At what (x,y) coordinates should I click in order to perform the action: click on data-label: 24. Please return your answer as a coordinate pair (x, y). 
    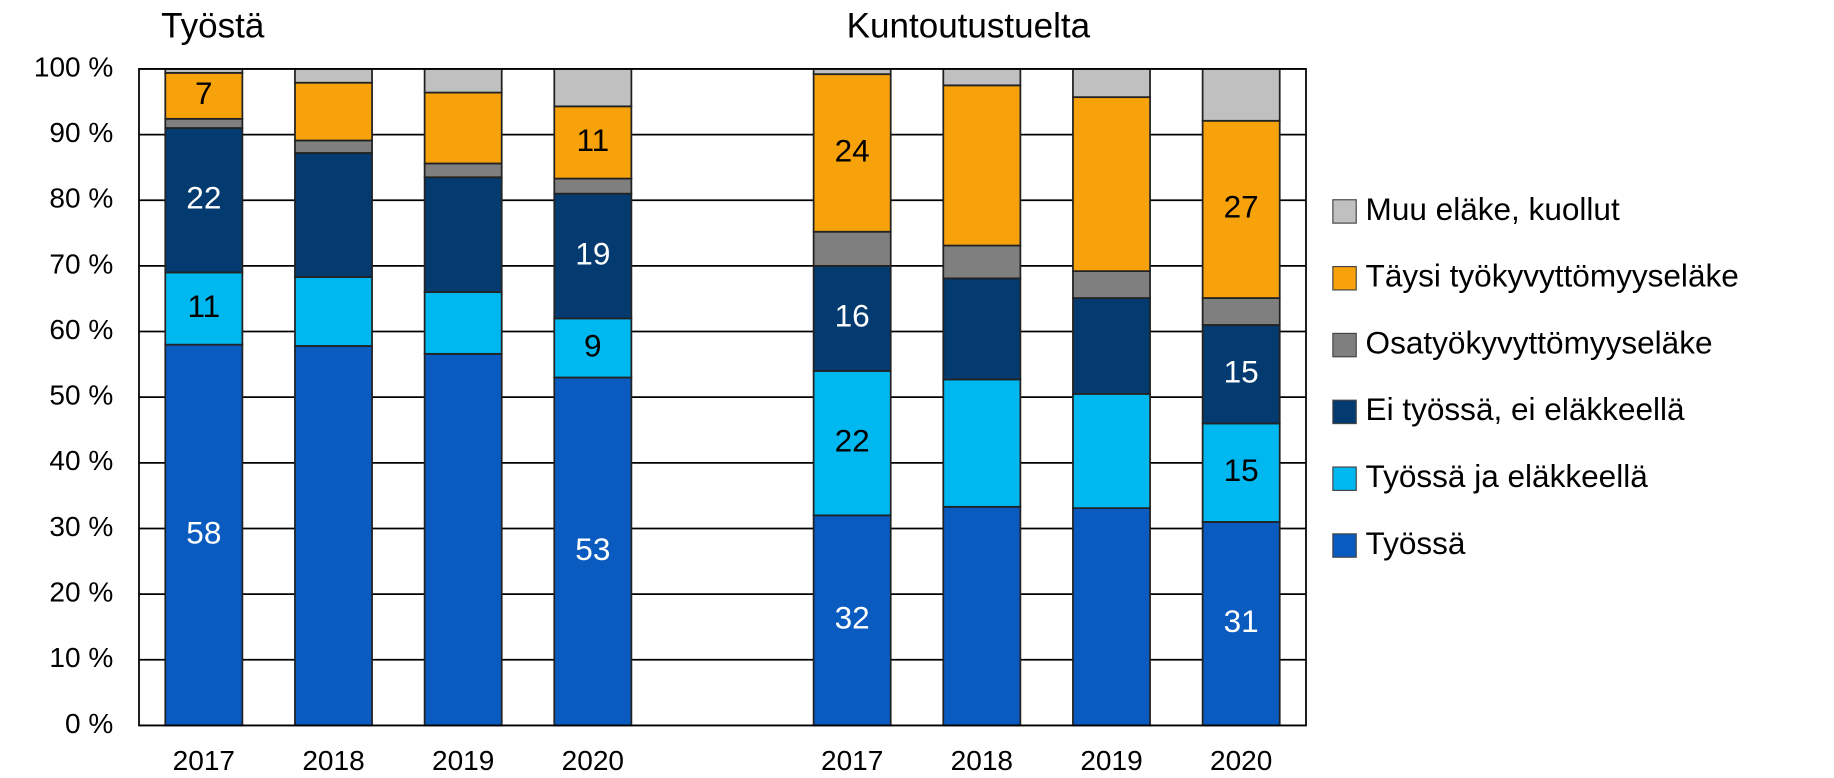
    Looking at the image, I should click on (852, 150).